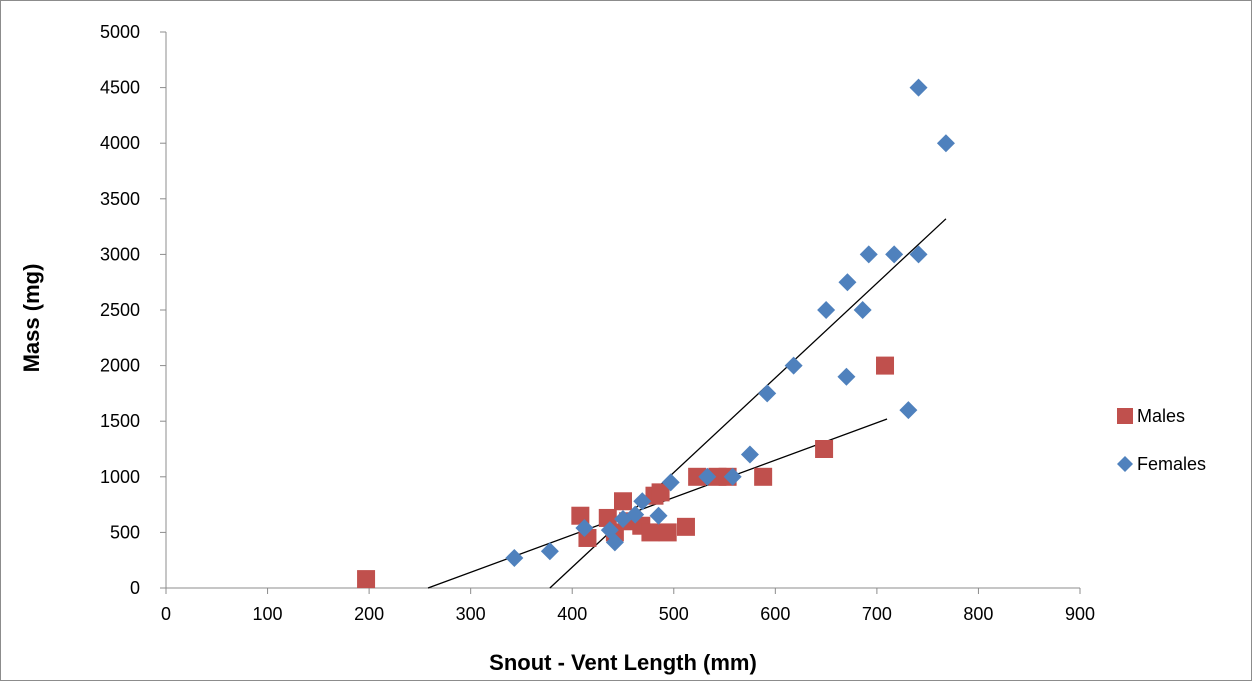 The image size is (1252, 682). What do you see at coordinates (471, 614) in the screenshot?
I see `x-tick-label: 300` at bounding box center [471, 614].